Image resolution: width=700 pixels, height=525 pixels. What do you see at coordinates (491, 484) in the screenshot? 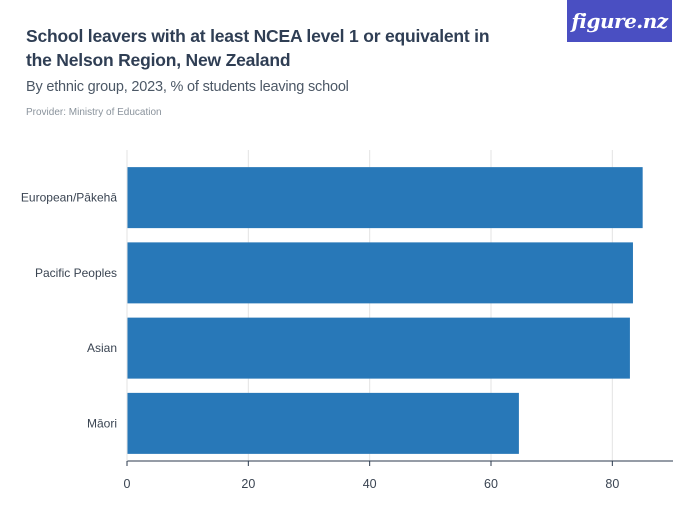
I see `x-tick-label-3: 60` at bounding box center [491, 484].